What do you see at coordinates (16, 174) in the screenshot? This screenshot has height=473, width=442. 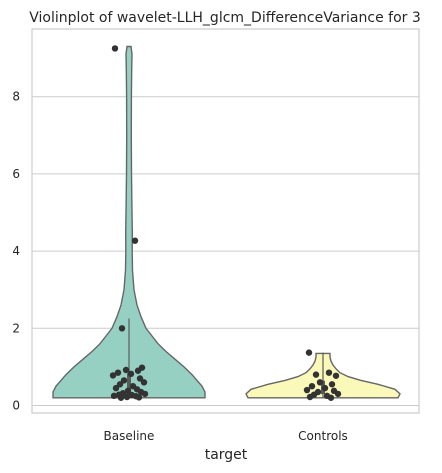 I see `y-tick-label: 6` at bounding box center [16, 174].